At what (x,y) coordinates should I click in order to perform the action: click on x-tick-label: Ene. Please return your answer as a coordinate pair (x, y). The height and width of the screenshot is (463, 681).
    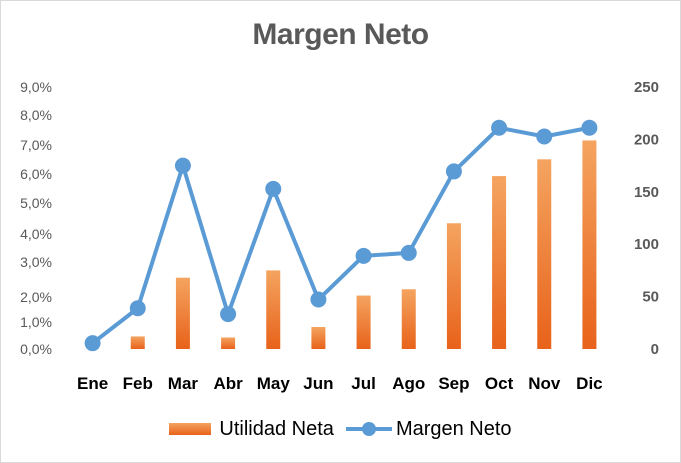
    Looking at the image, I should click on (92, 383).